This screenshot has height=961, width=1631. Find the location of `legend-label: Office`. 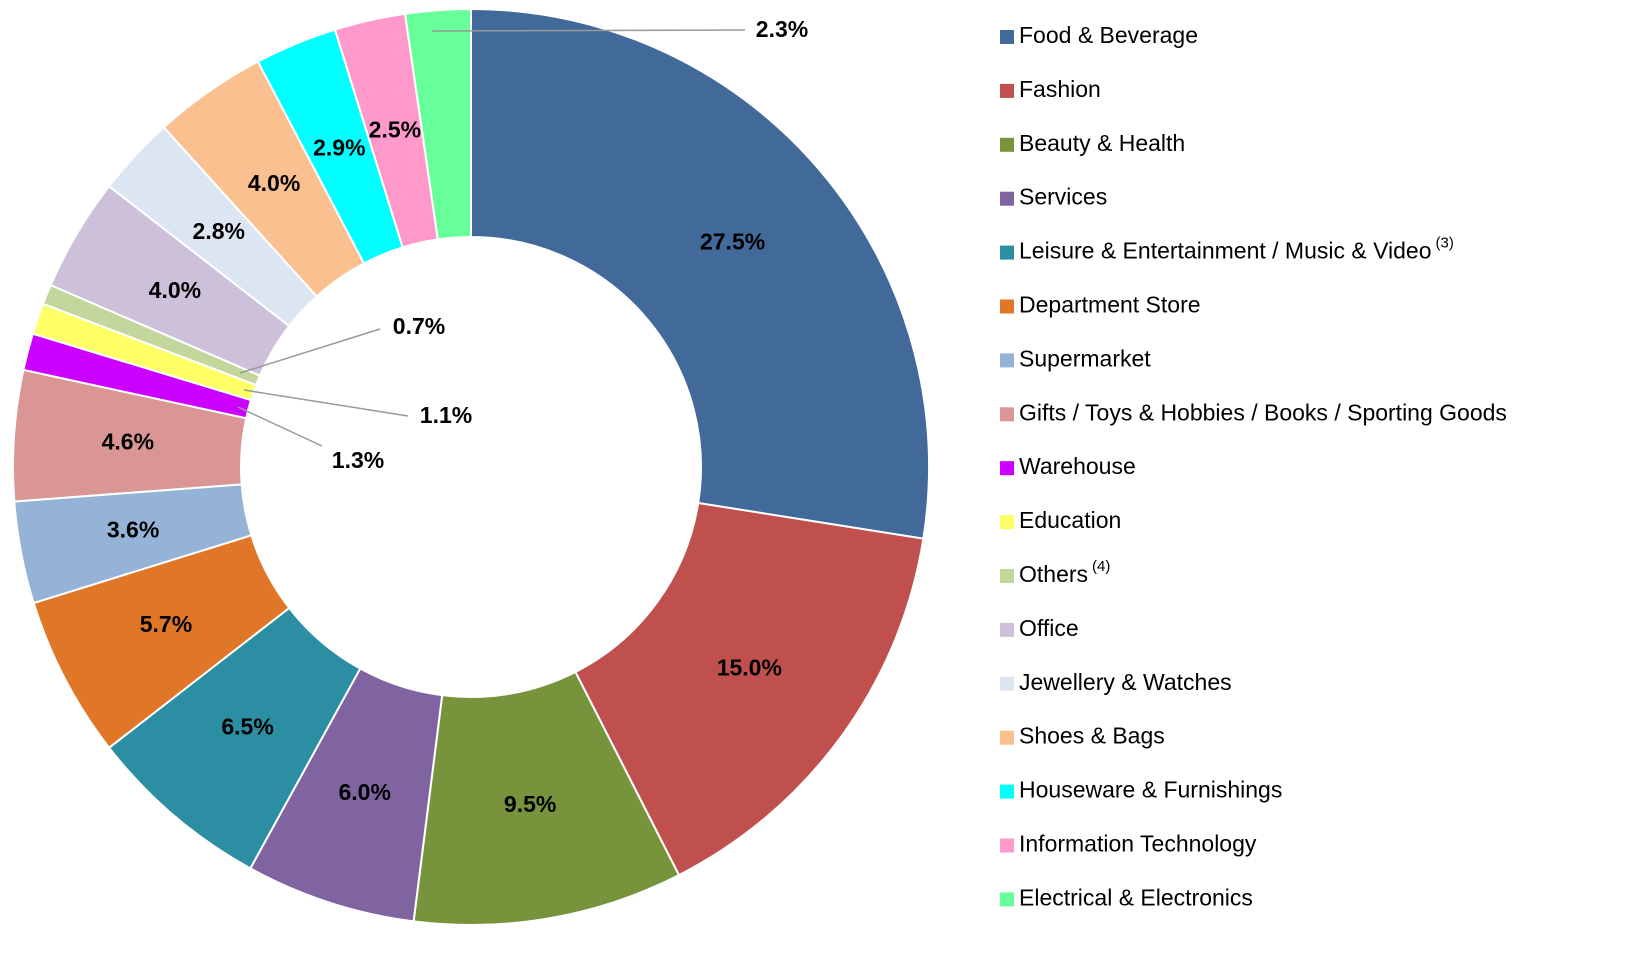

legend-label: Office is located at coordinates (1049, 628).